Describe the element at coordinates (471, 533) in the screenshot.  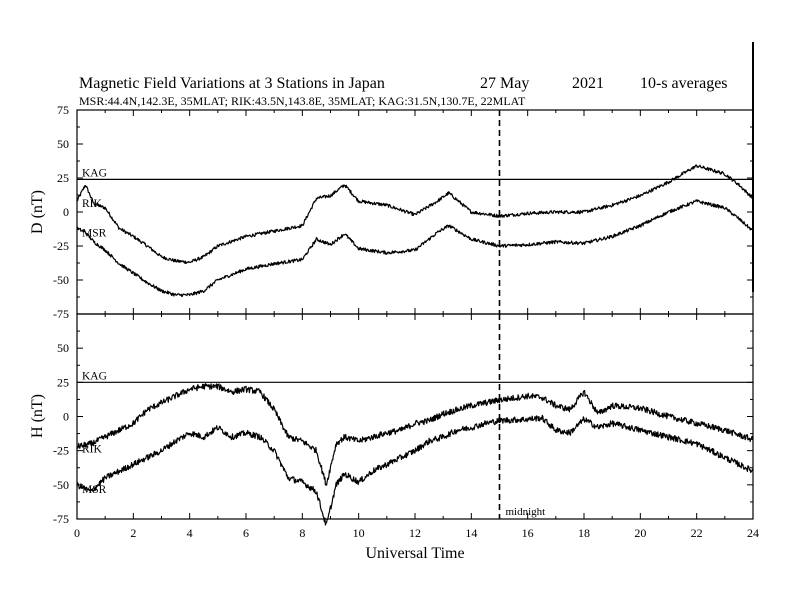
I see `x-tick-label: 14` at that location.